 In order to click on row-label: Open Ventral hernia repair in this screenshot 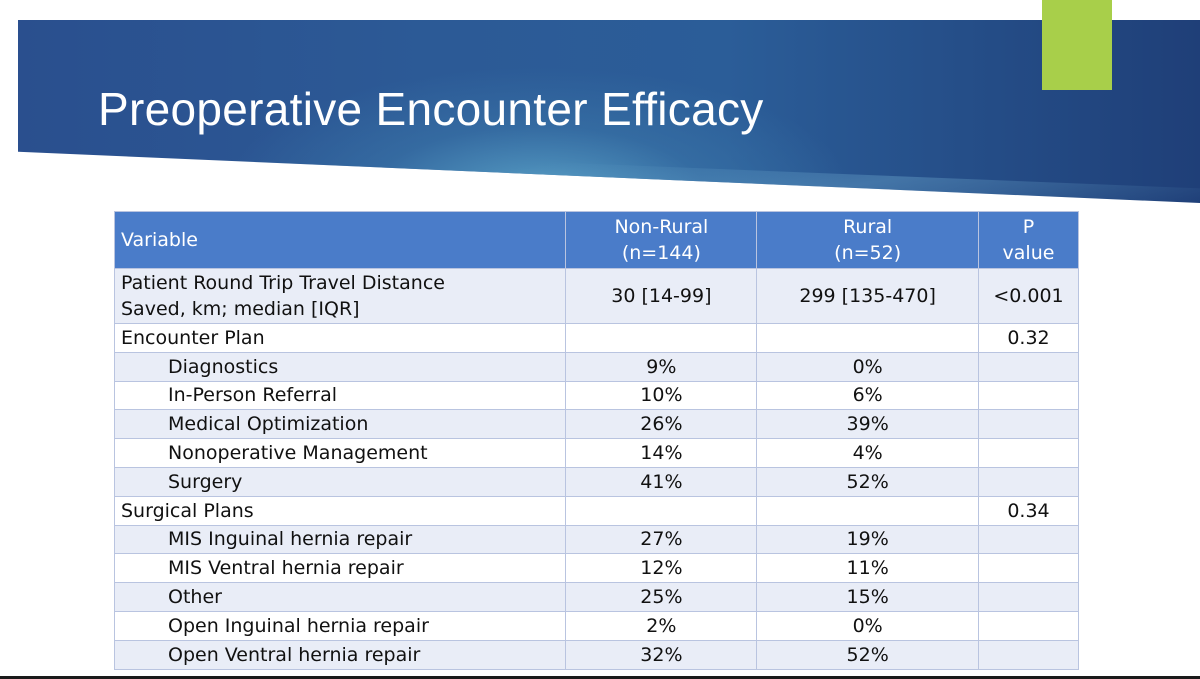, I will do `click(340, 654)`.